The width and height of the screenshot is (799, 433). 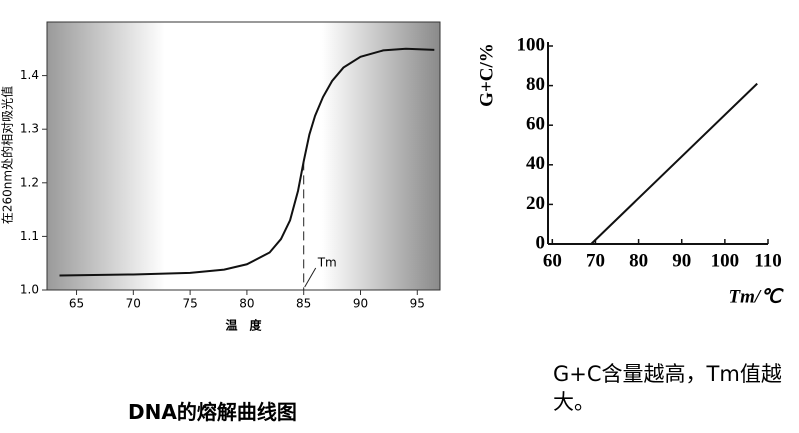 What do you see at coordinates (674, 163) in the screenshot?
I see `data-line` at bounding box center [674, 163].